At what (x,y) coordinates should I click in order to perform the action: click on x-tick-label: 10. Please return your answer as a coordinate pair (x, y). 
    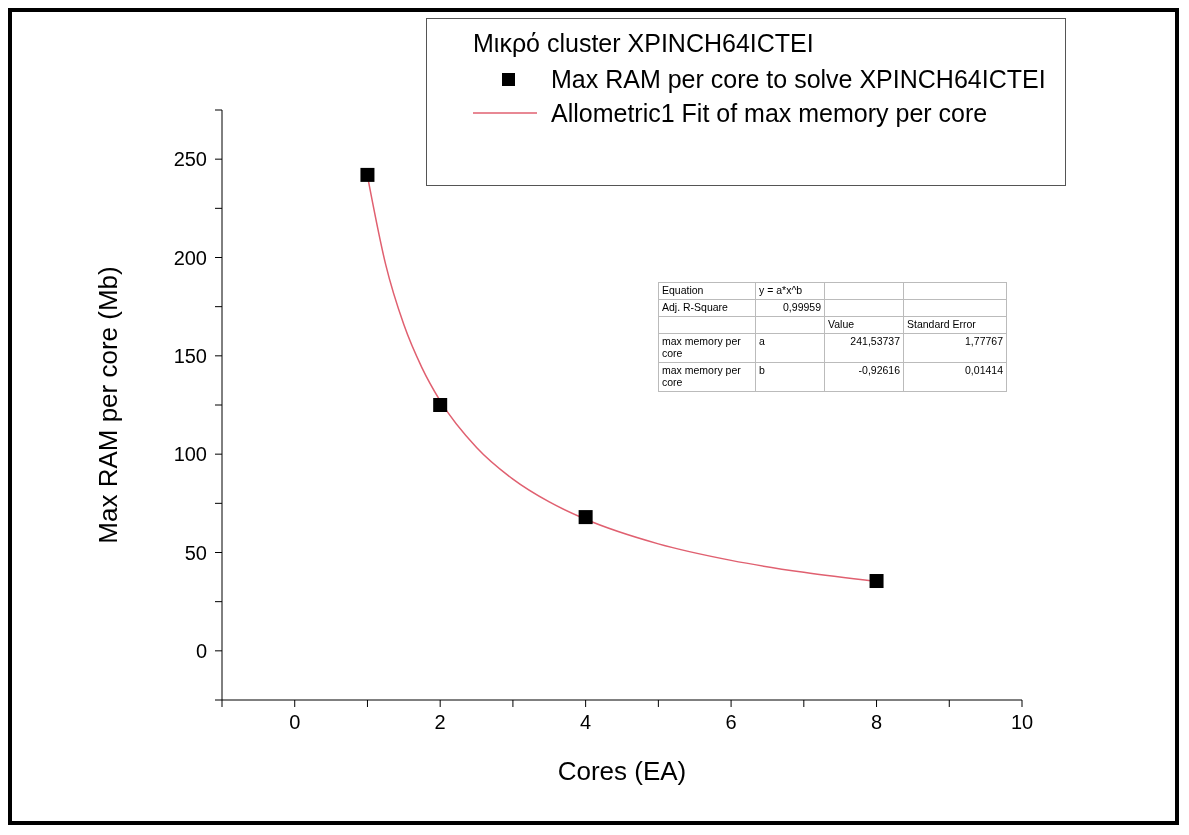
    Looking at the image, I should click on (1022, 722).